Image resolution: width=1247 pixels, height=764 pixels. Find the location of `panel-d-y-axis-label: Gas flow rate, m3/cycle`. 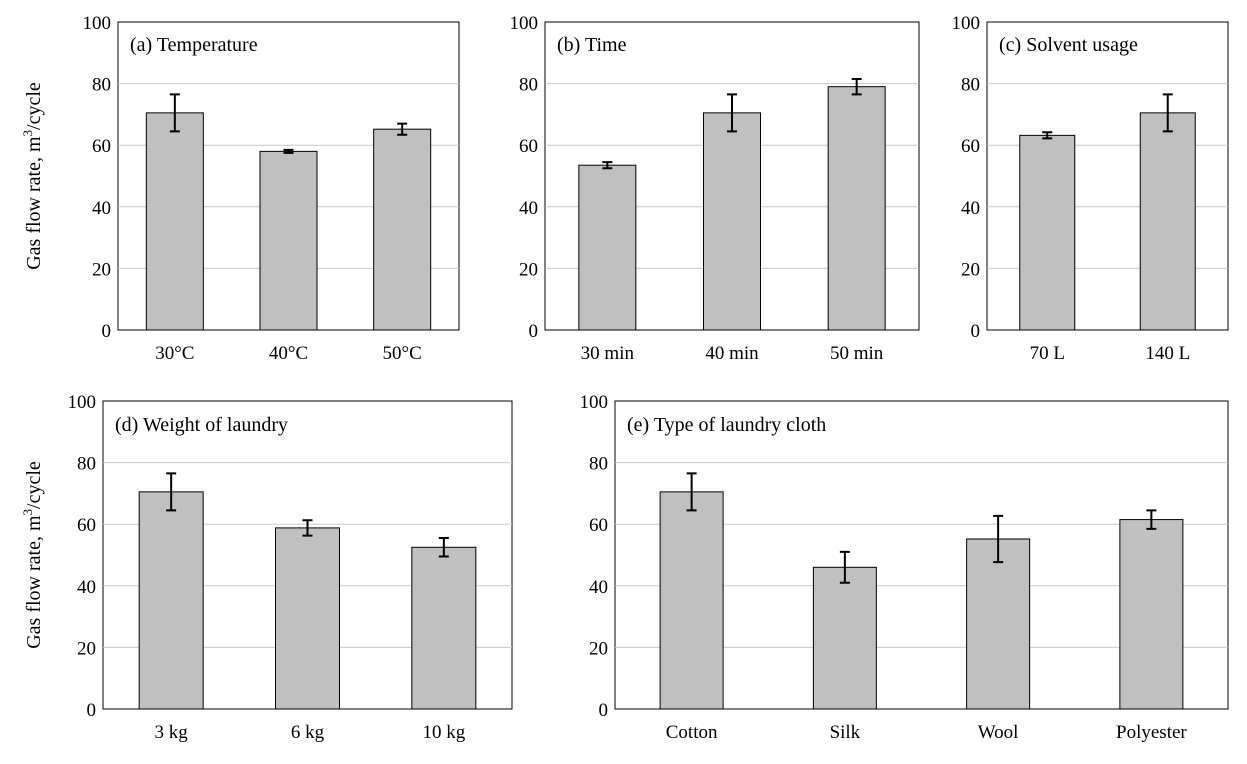

panel-d-y-axis-label: Gas flow rate, m3/cycle is located at coordinates (32, 555).